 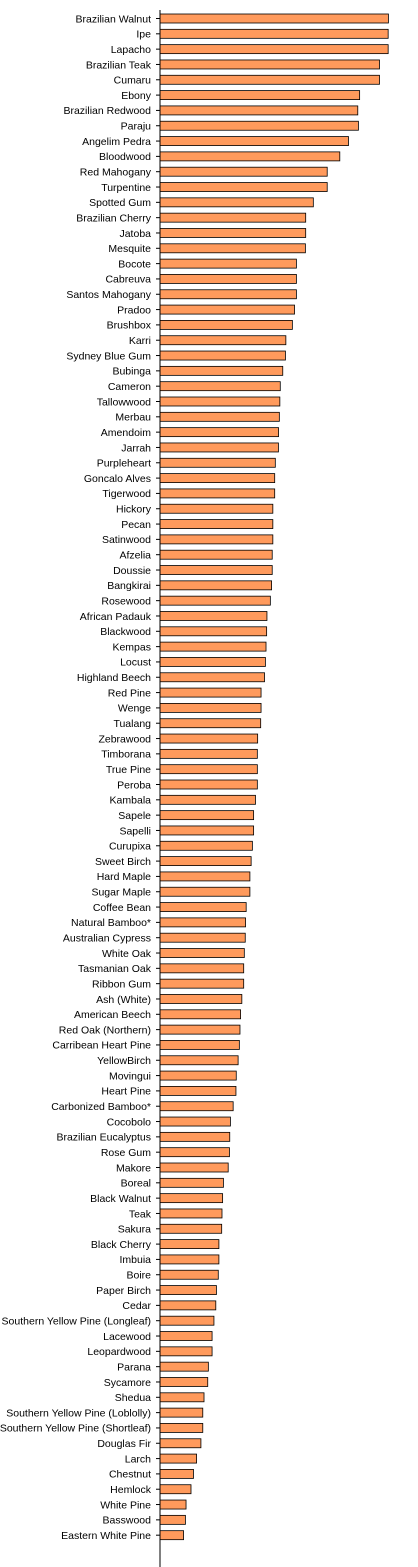 I want to click on category-label: Southern Yellow Pine (Loblolly), so click(x=78, y=1413).